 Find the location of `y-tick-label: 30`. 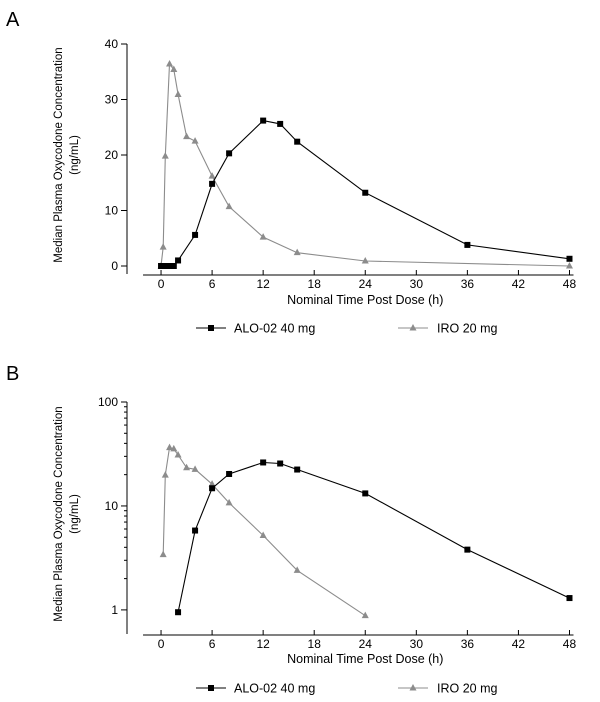

y-tick-label: 30 is located at coordinates (112, 100).